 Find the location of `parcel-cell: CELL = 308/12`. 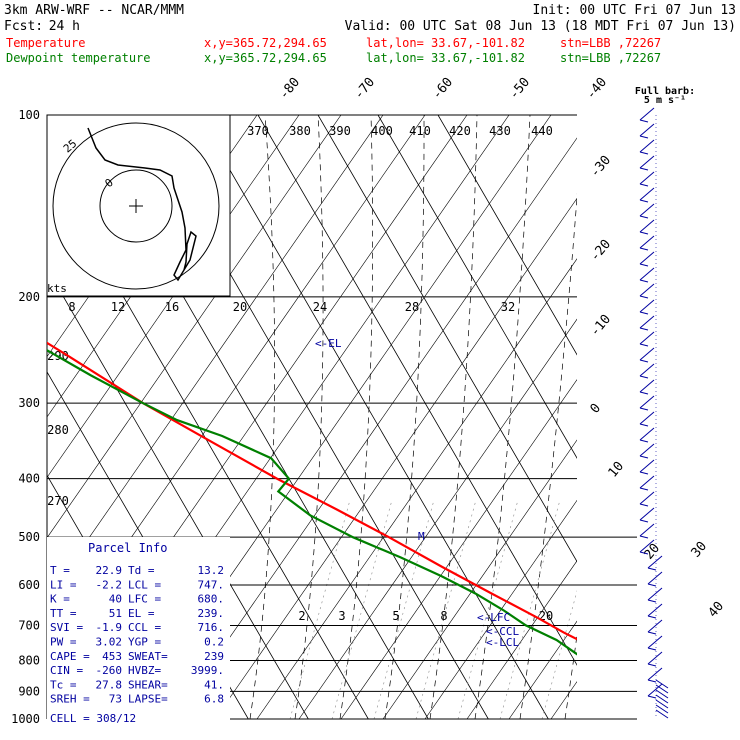

parcel-cell: CELL = 308/12 is located at coordinates (93, 718).